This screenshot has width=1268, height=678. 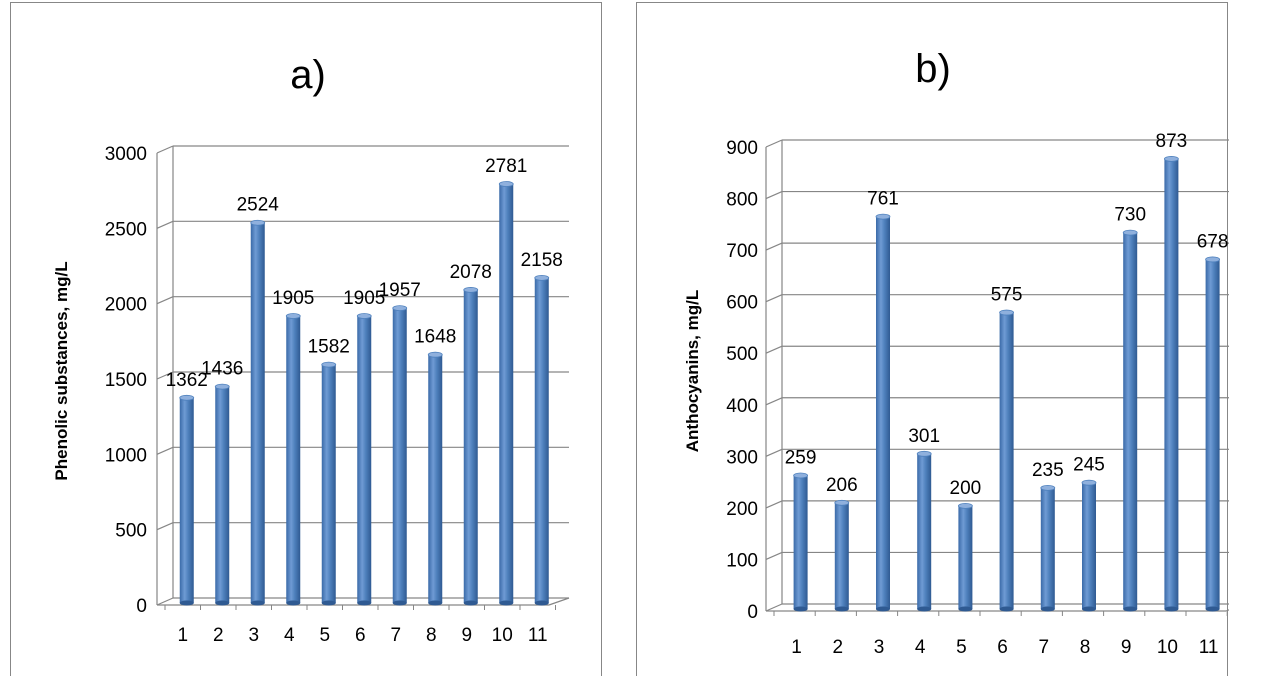 What do you see at coordinates (742, 148) in the screenshot?
I see `chart-b-y-tick-label: 900` at bounding box center [742, 148].